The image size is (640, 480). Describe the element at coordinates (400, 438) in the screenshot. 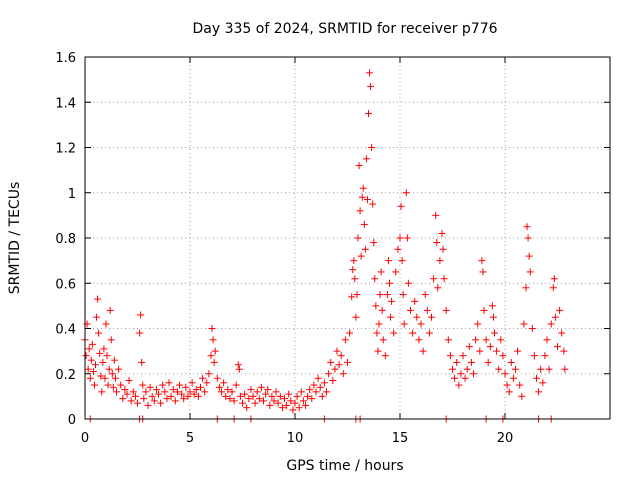

I see `x-tick-label: 15` at that location.